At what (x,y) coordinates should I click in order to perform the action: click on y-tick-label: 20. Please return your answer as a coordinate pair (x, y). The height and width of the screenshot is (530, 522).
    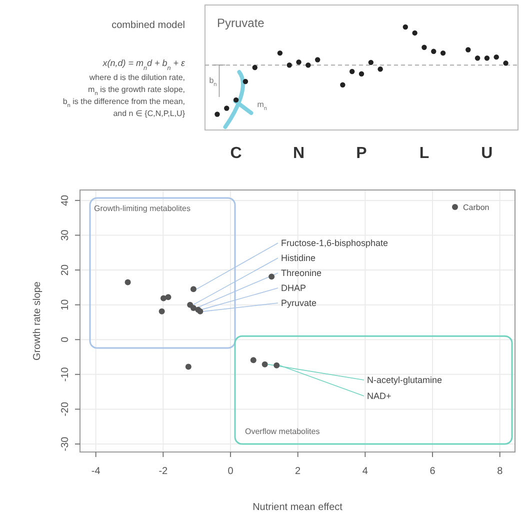
    Looking at the image, I should click on (65, 270).